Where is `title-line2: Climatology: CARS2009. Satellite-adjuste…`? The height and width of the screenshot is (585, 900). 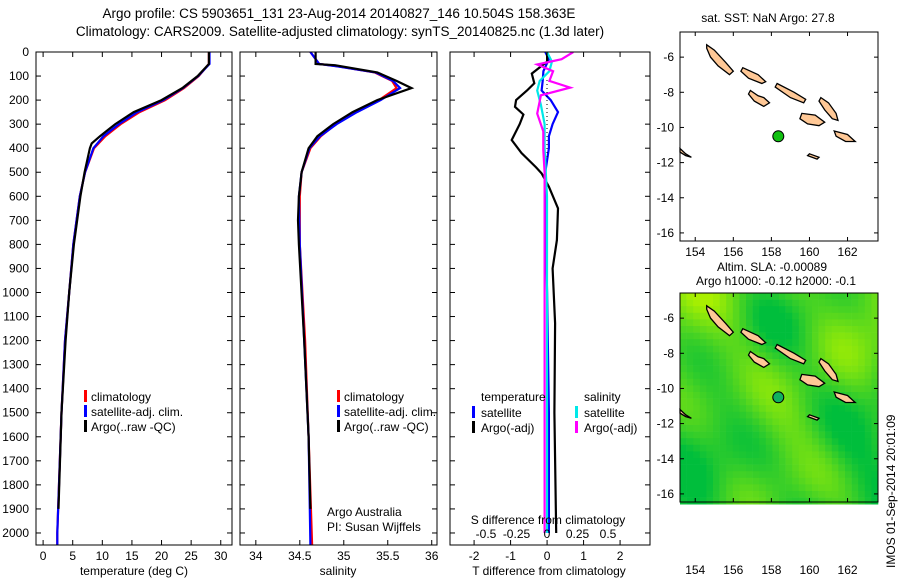 title-line2: Climatology: CARS2009. Satellite-adjuste… is located at coordinates (340, 31).